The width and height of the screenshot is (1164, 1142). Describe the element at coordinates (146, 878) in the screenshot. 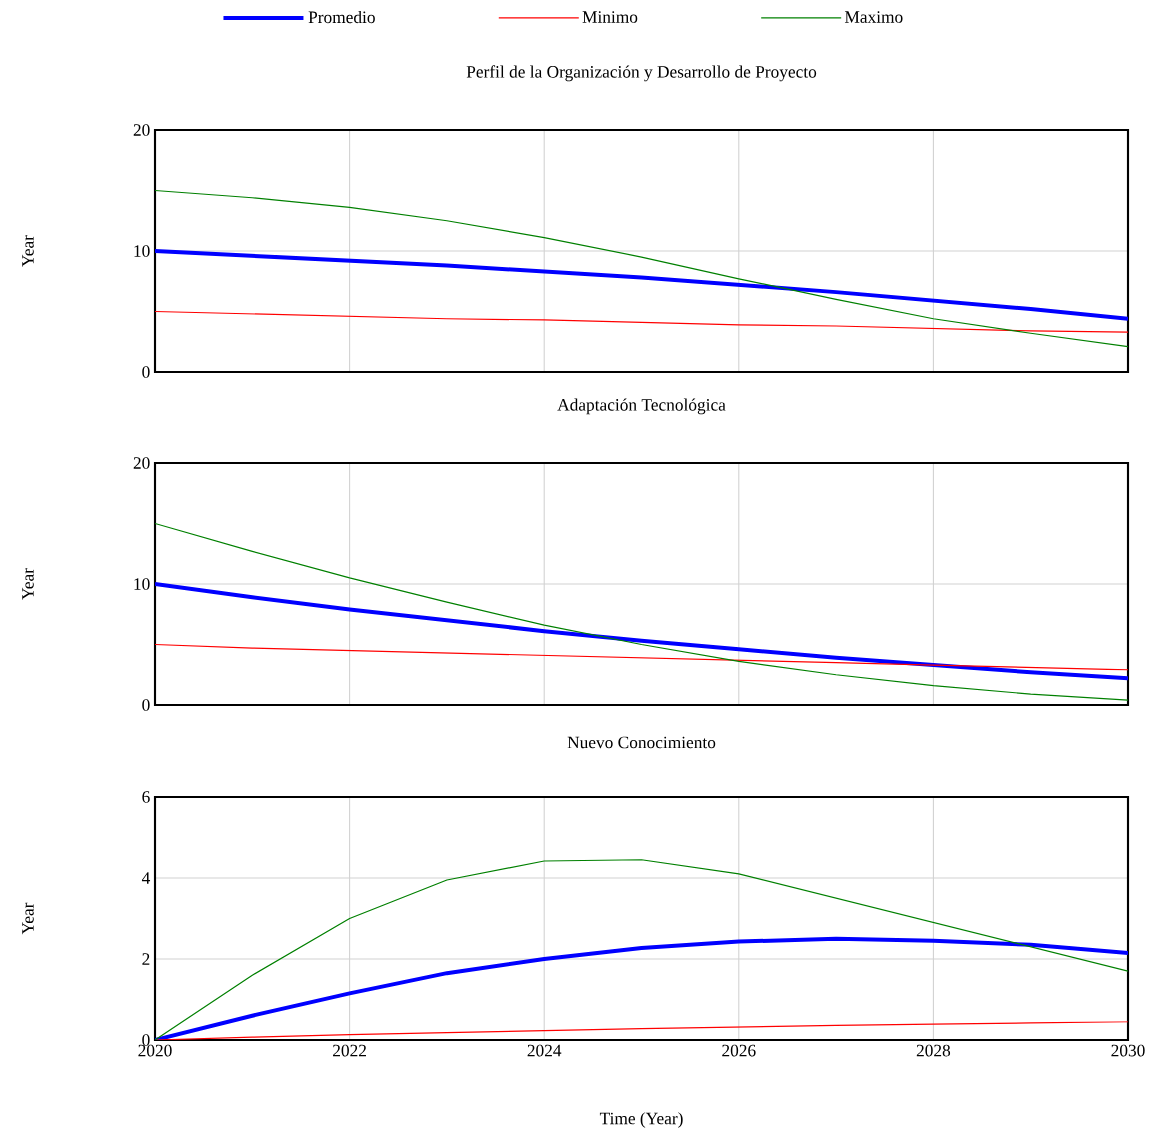

I see `y-tick-label: 4` at that location.